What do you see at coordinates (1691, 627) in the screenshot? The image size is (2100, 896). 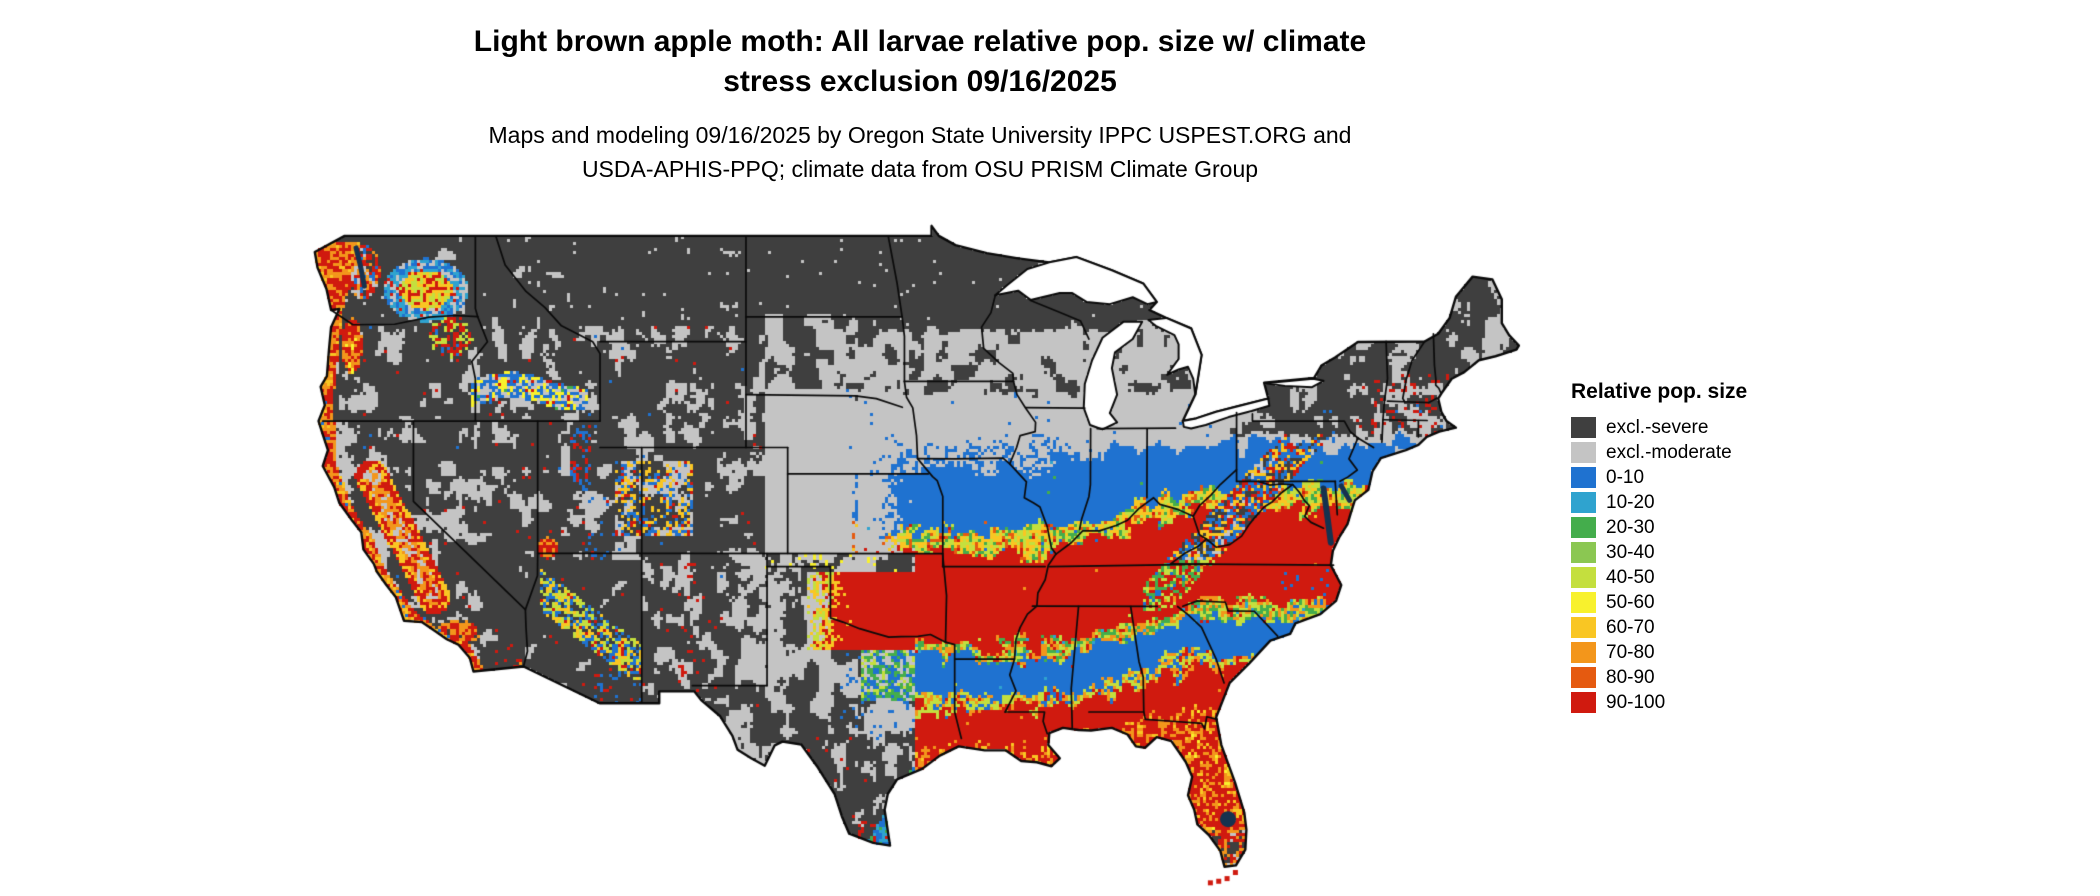 I see `legend-item: 60-70` at bounding box center [1691, 627].